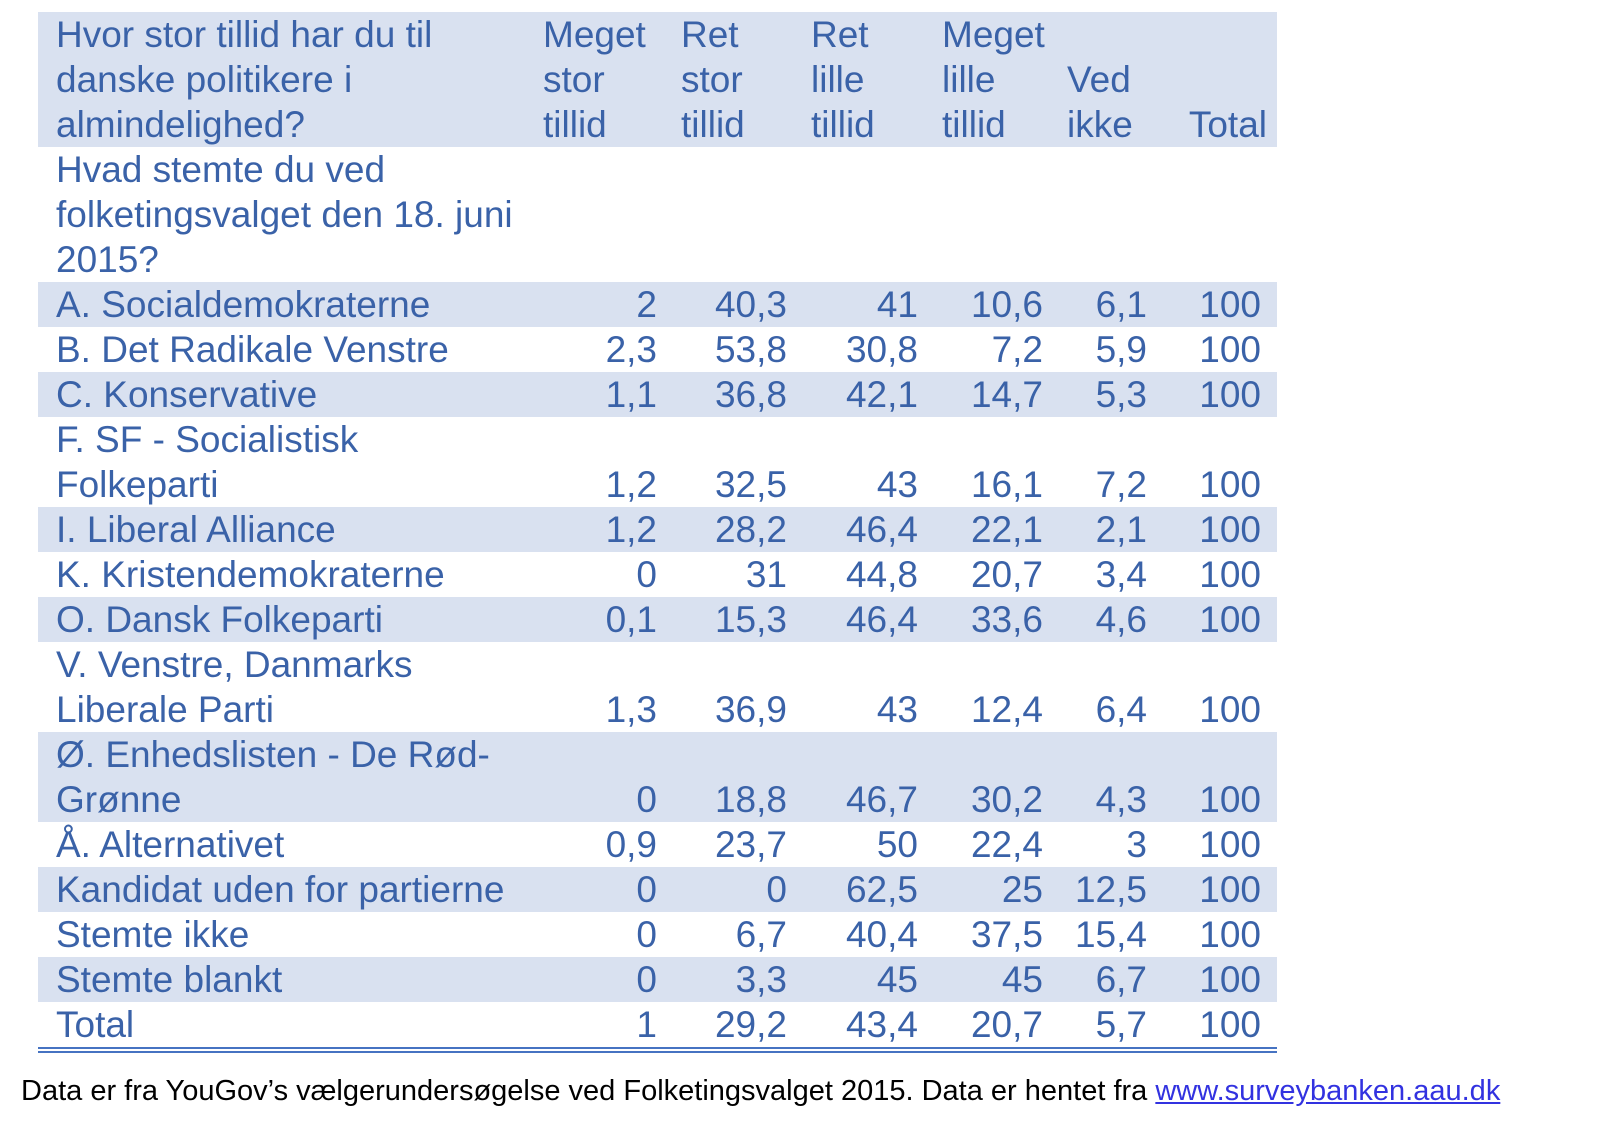 This screenshot has width=1600, height=1133. What do you see at coordinates (750, 619) in the screenshot?
I see `value-cell: 15,3` at bounding box center [750, 619].